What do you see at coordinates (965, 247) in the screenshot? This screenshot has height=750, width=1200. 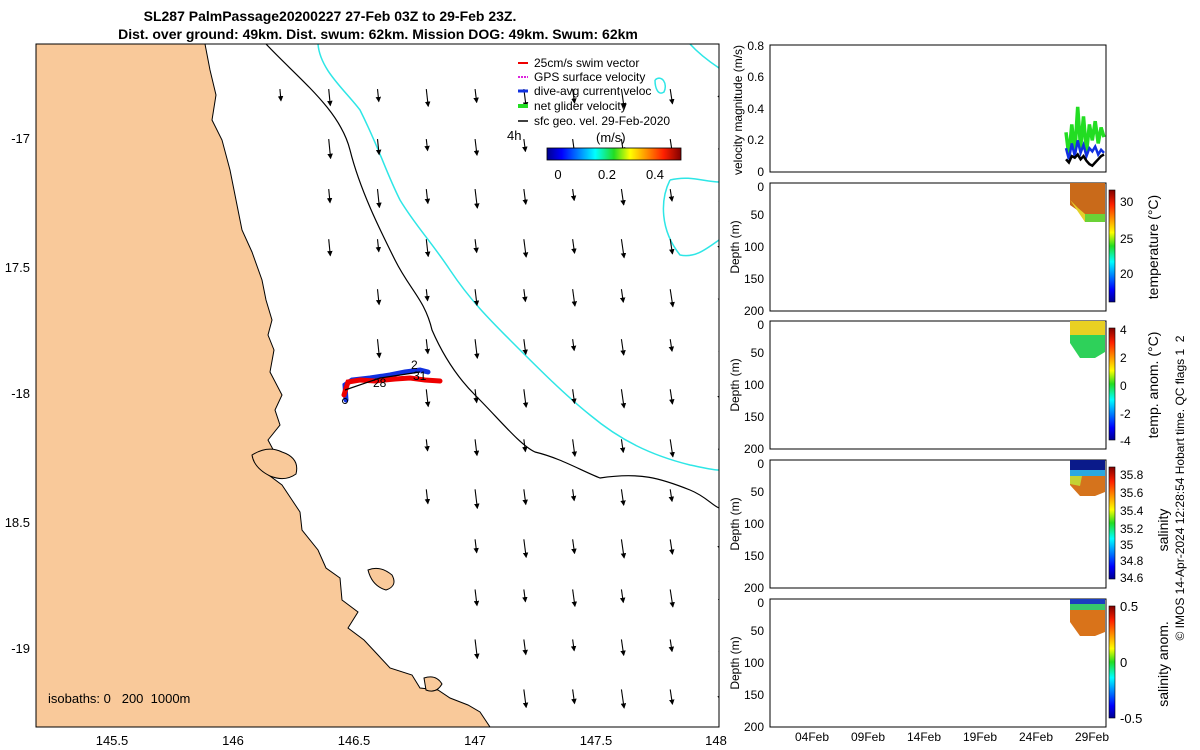 I see `temperature-panel: 30 25 20 temperature (°C)` at bounding box center [965, 247].